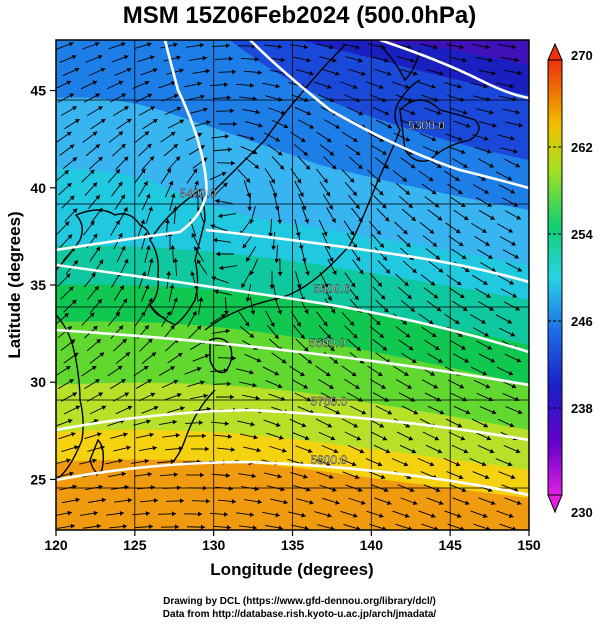 This screenshot has height=625, width=599. I want to click on coastline-china-korea, so click(111, 264).